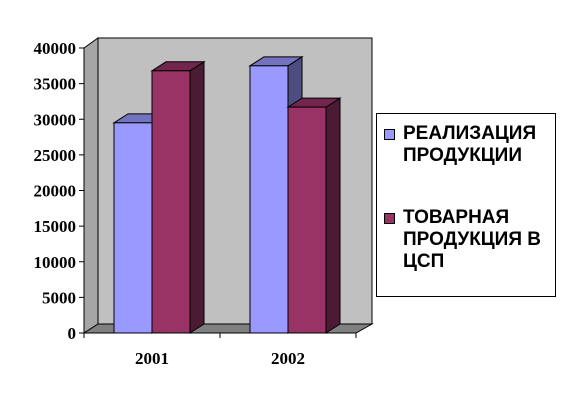 This screenshot has width=573, height=403. Describe the element at coordinates (55, 84) in the screenshot. I see `y-tick-label: 35000` at that location.